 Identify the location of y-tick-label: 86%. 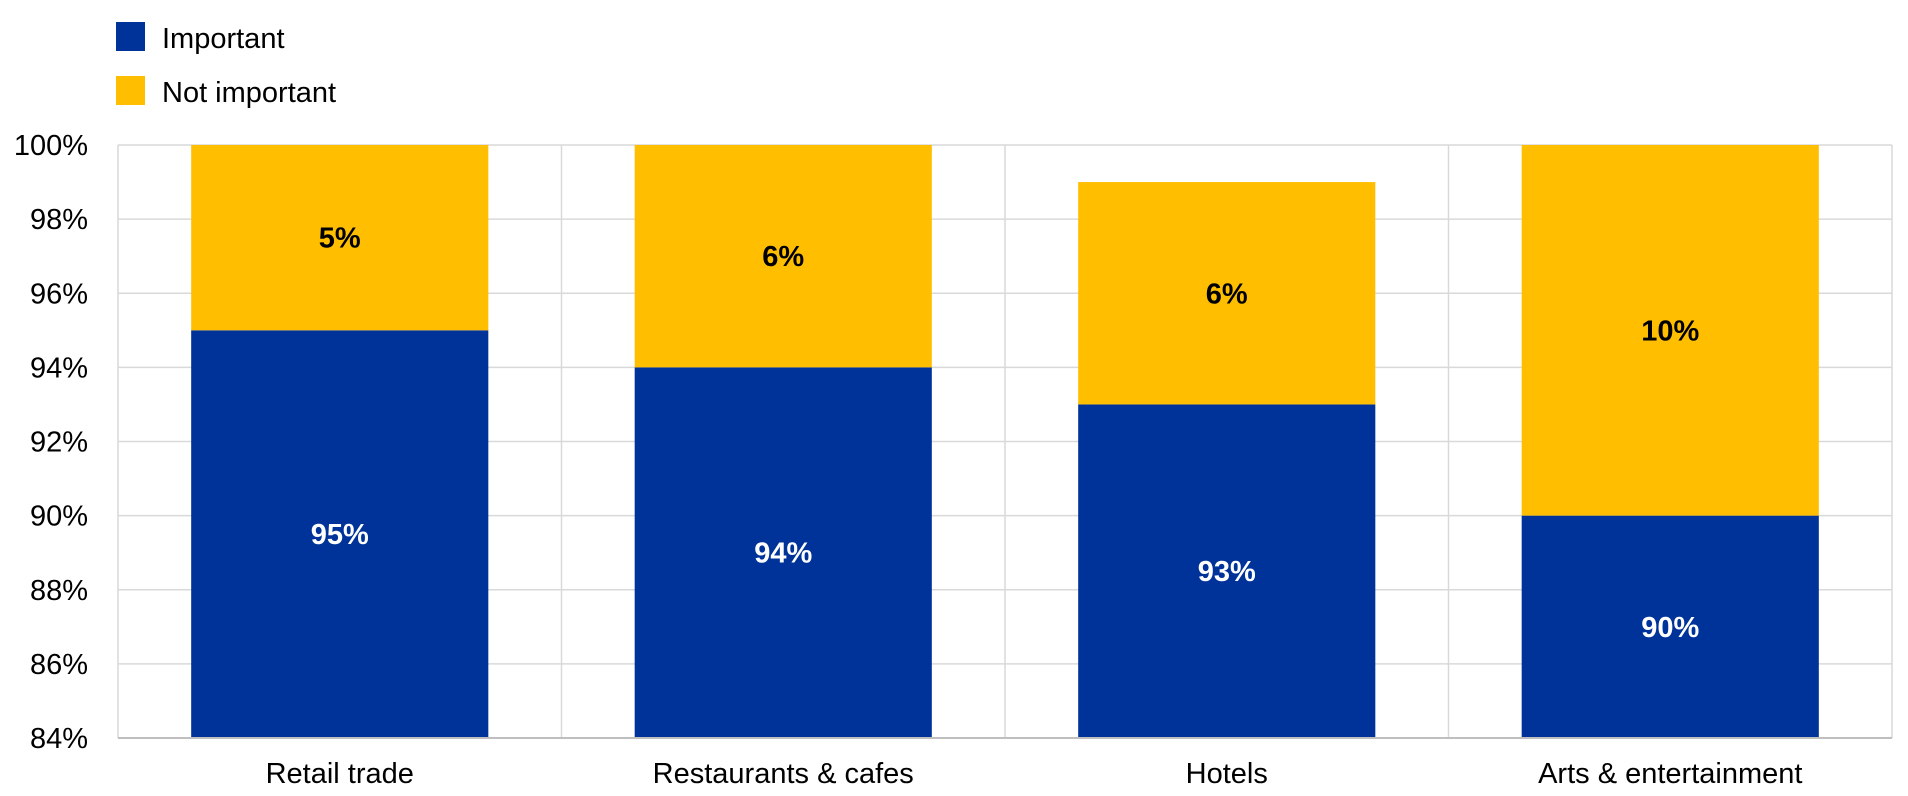
(59, 665).